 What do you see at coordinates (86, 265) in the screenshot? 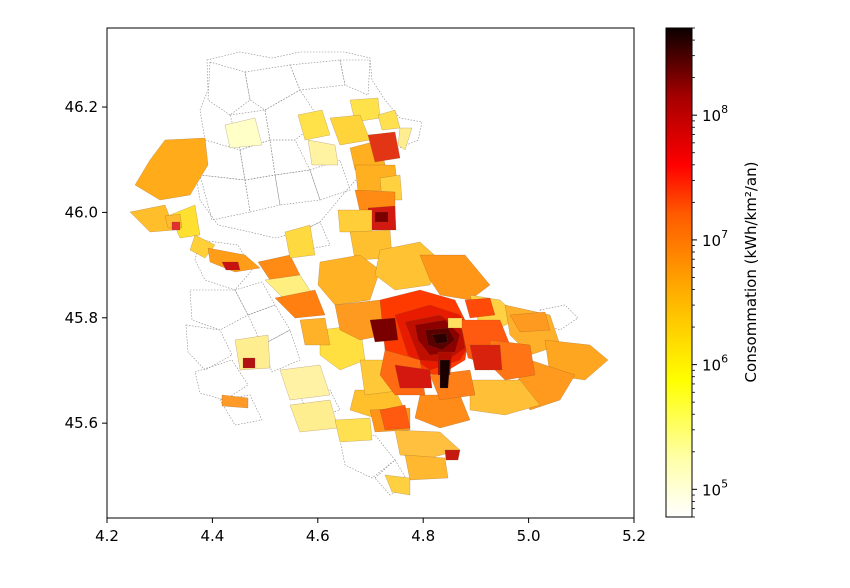
I see `y-axis: 45.6 45.8 46.0 46.2` at bounding box center [86, 265].